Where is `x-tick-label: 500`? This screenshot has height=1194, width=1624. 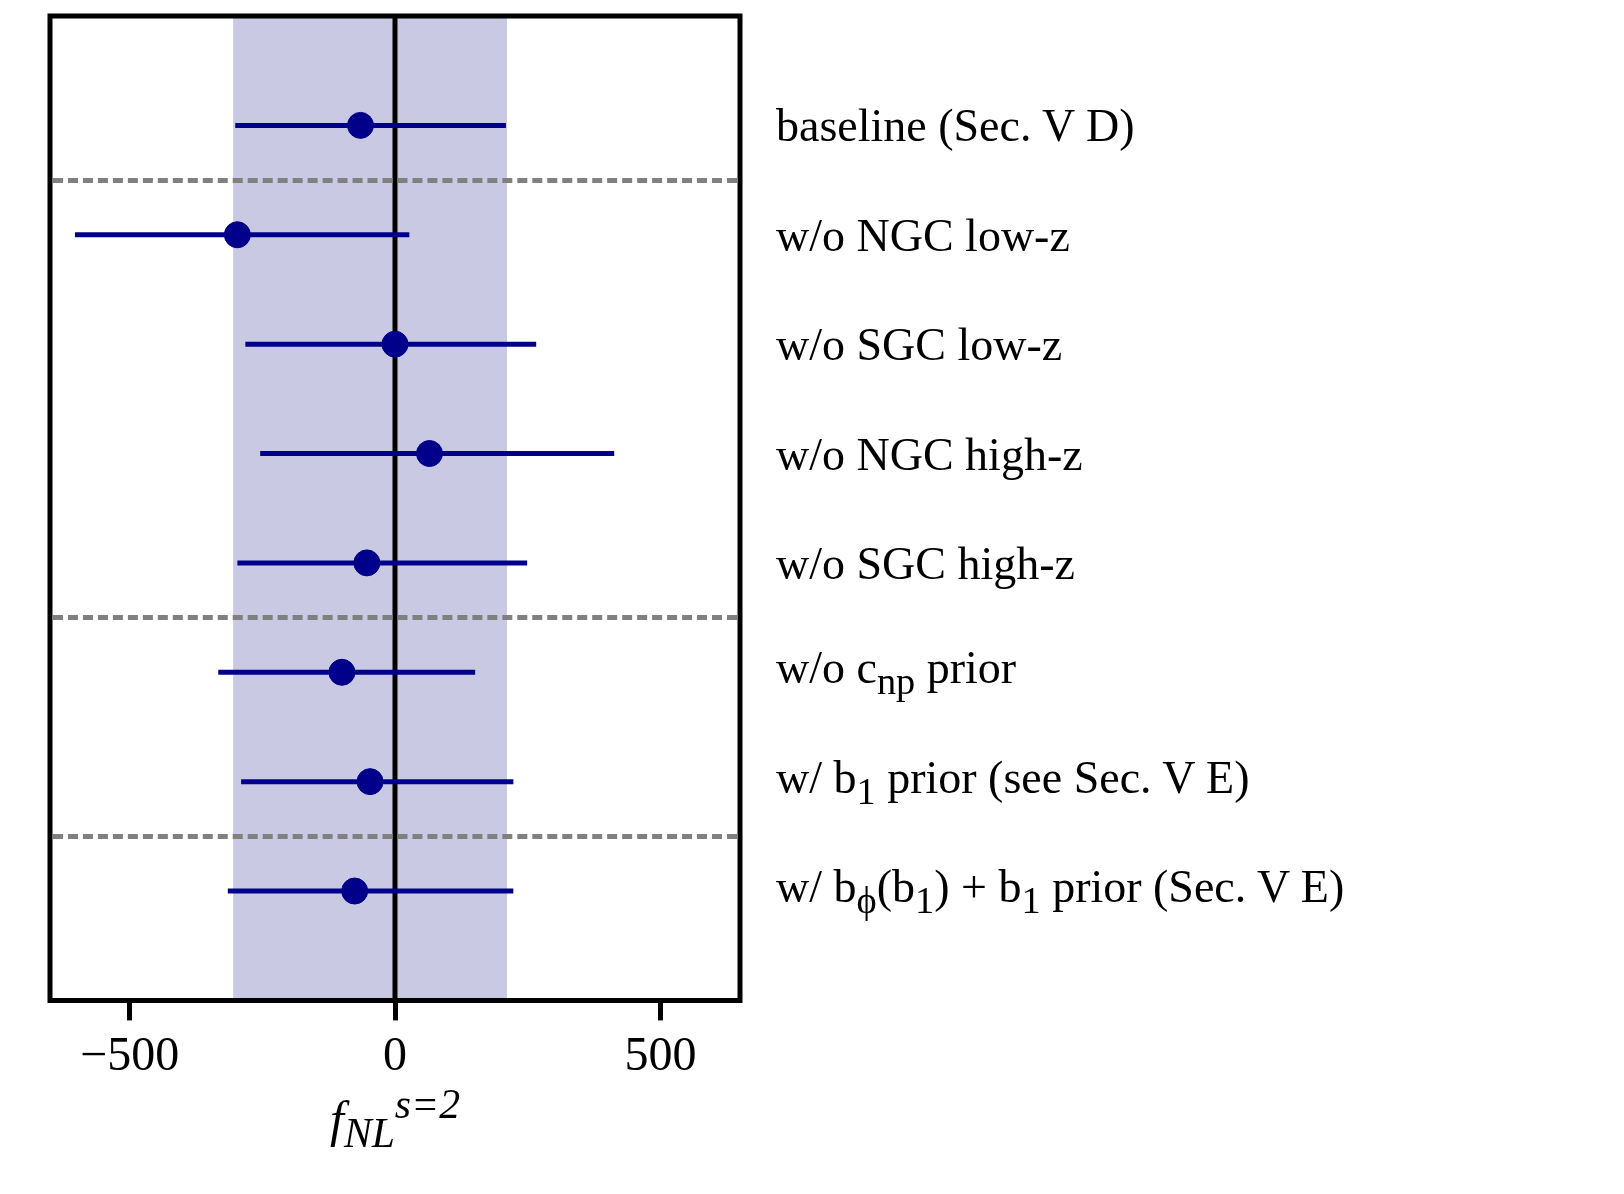
x-tick-label: 500 is located at coordinates (660, 1053).